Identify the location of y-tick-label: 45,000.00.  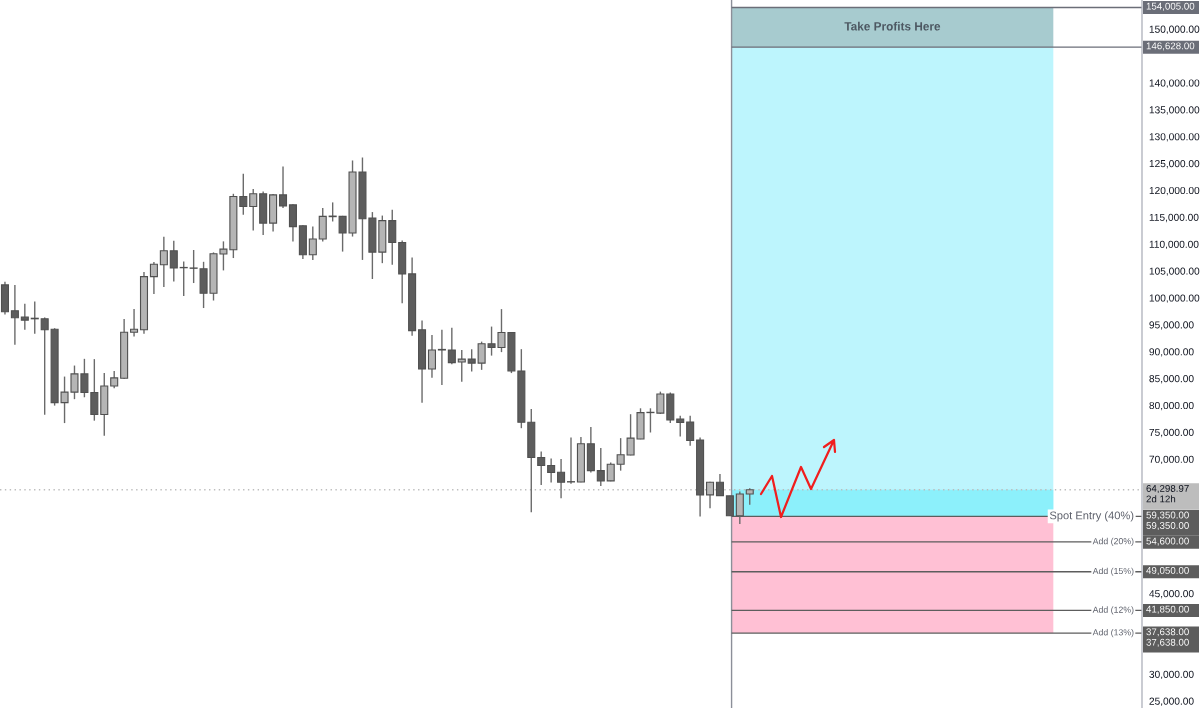
(1171, 594).